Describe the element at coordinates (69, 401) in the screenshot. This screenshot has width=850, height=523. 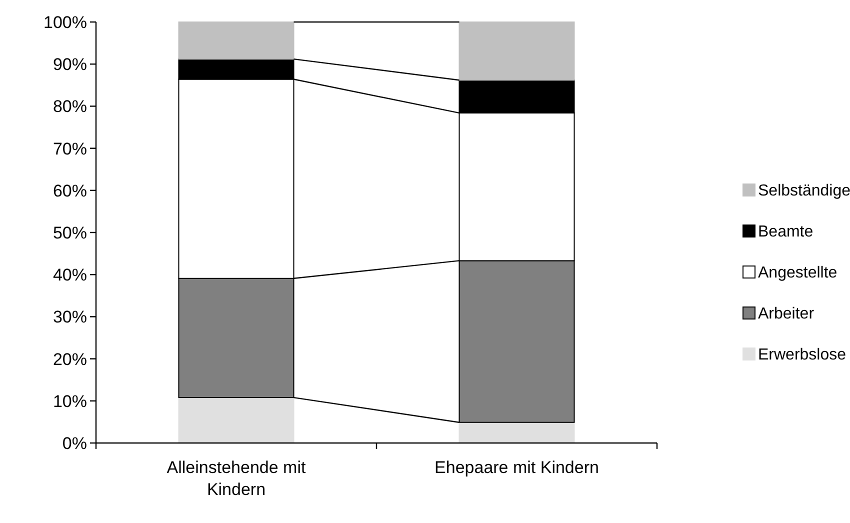
I see `y-tick-label: 10%` at that location.